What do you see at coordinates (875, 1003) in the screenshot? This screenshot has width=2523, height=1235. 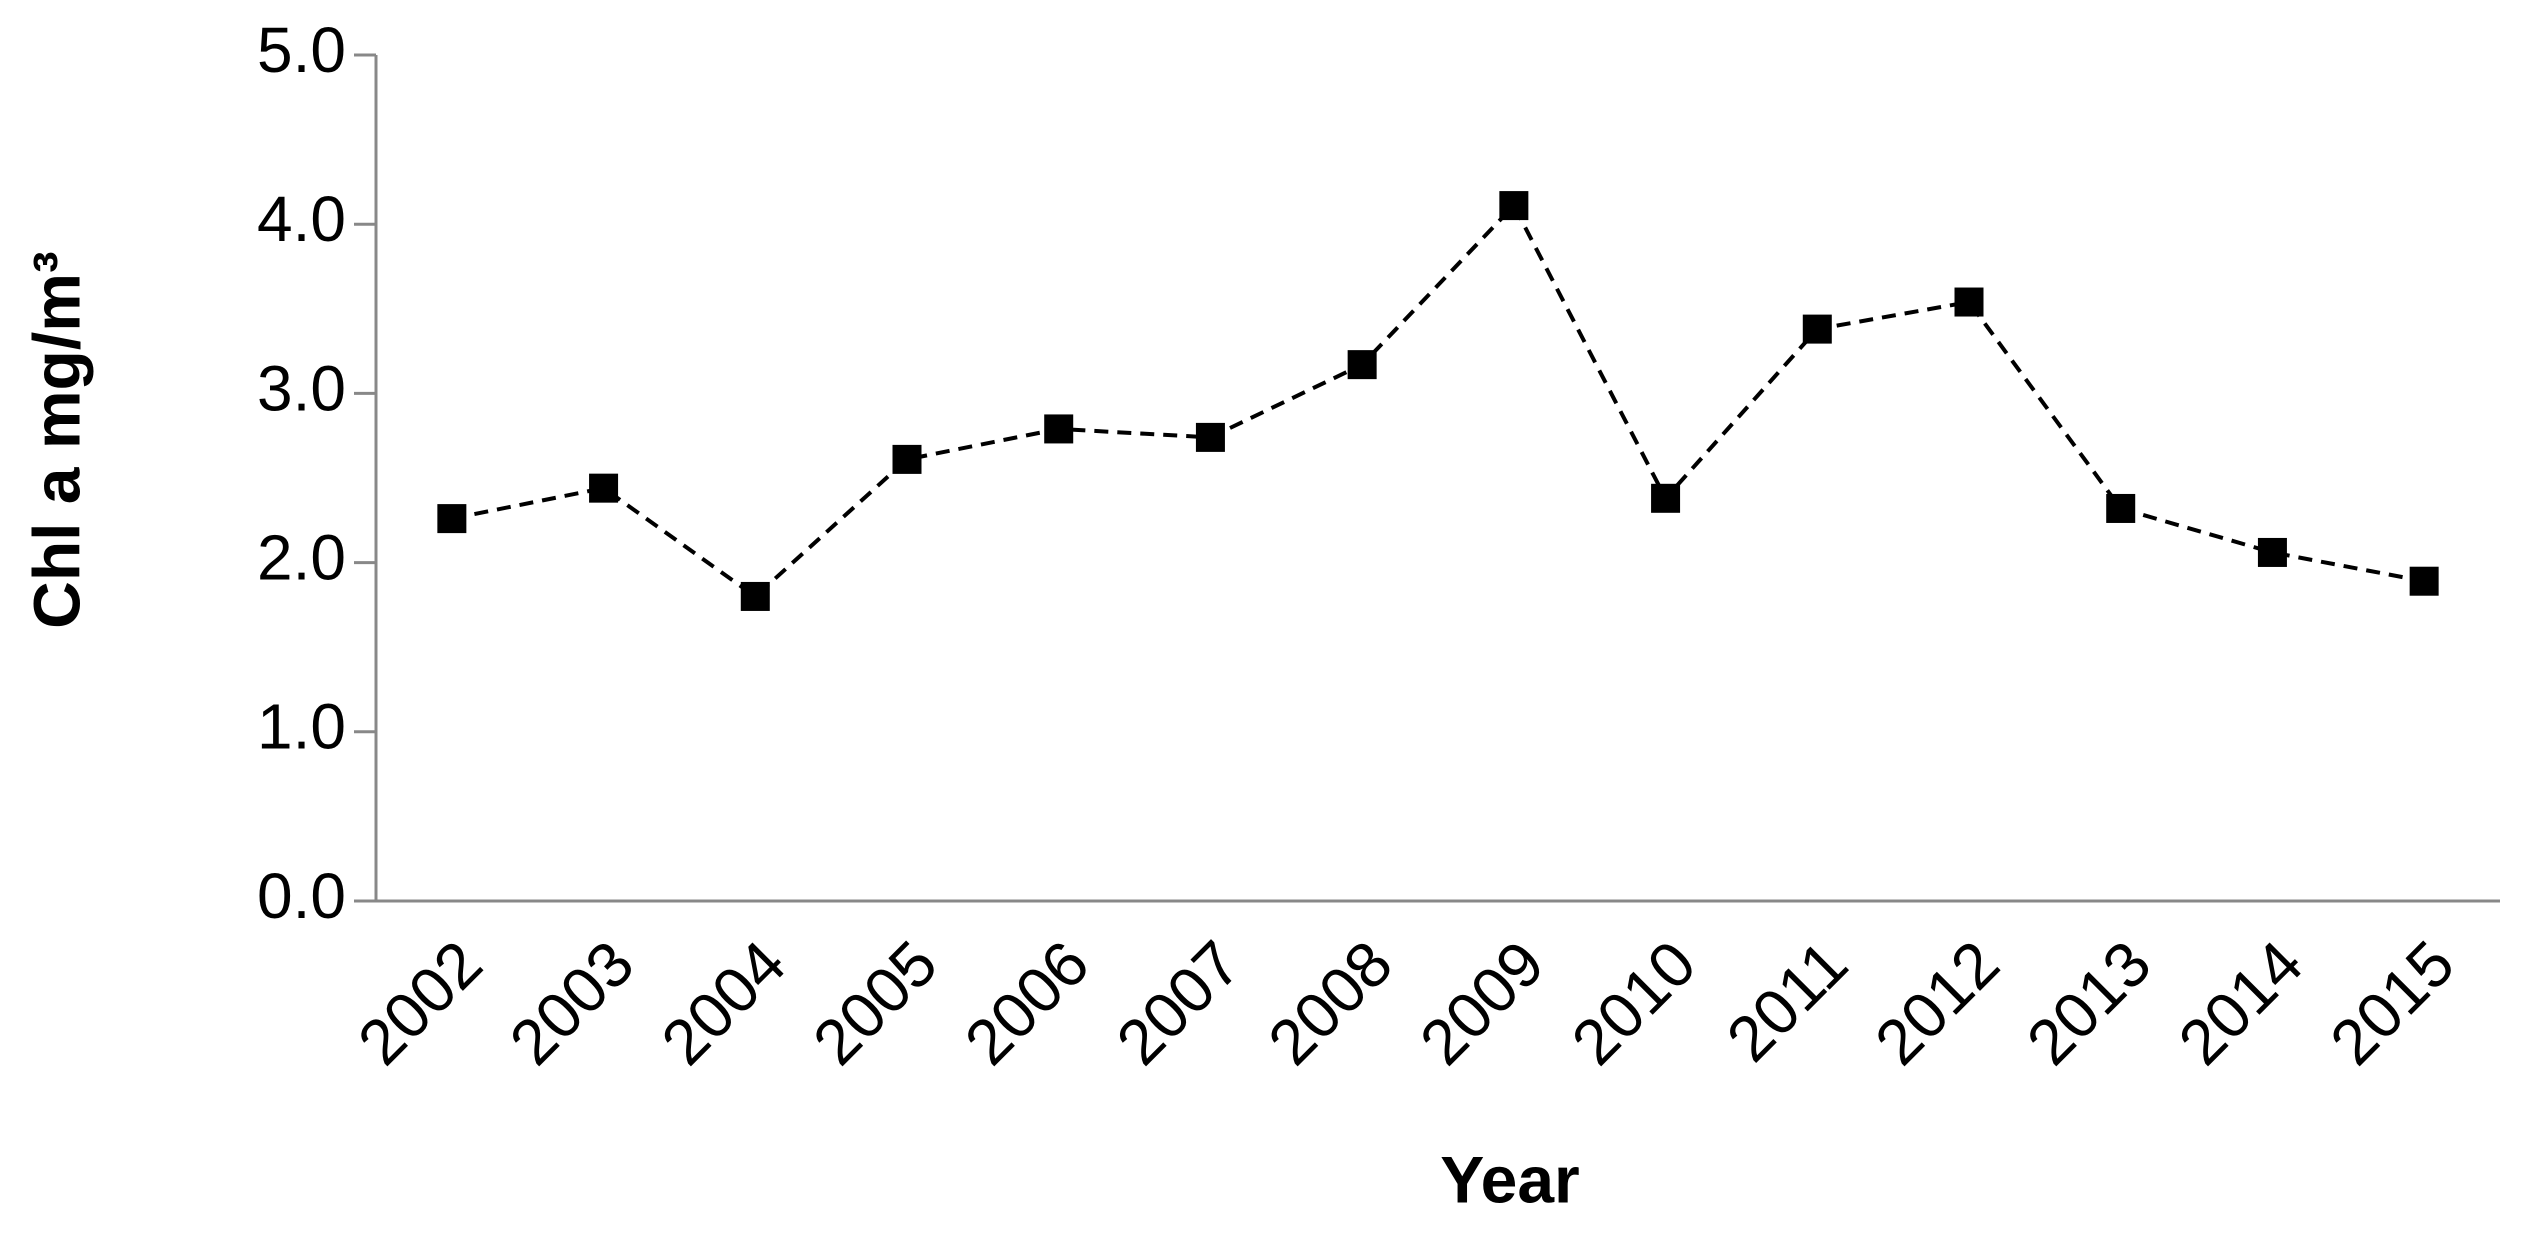 I see `x-tick-label: 2005` at bounding box center [875, 1003].